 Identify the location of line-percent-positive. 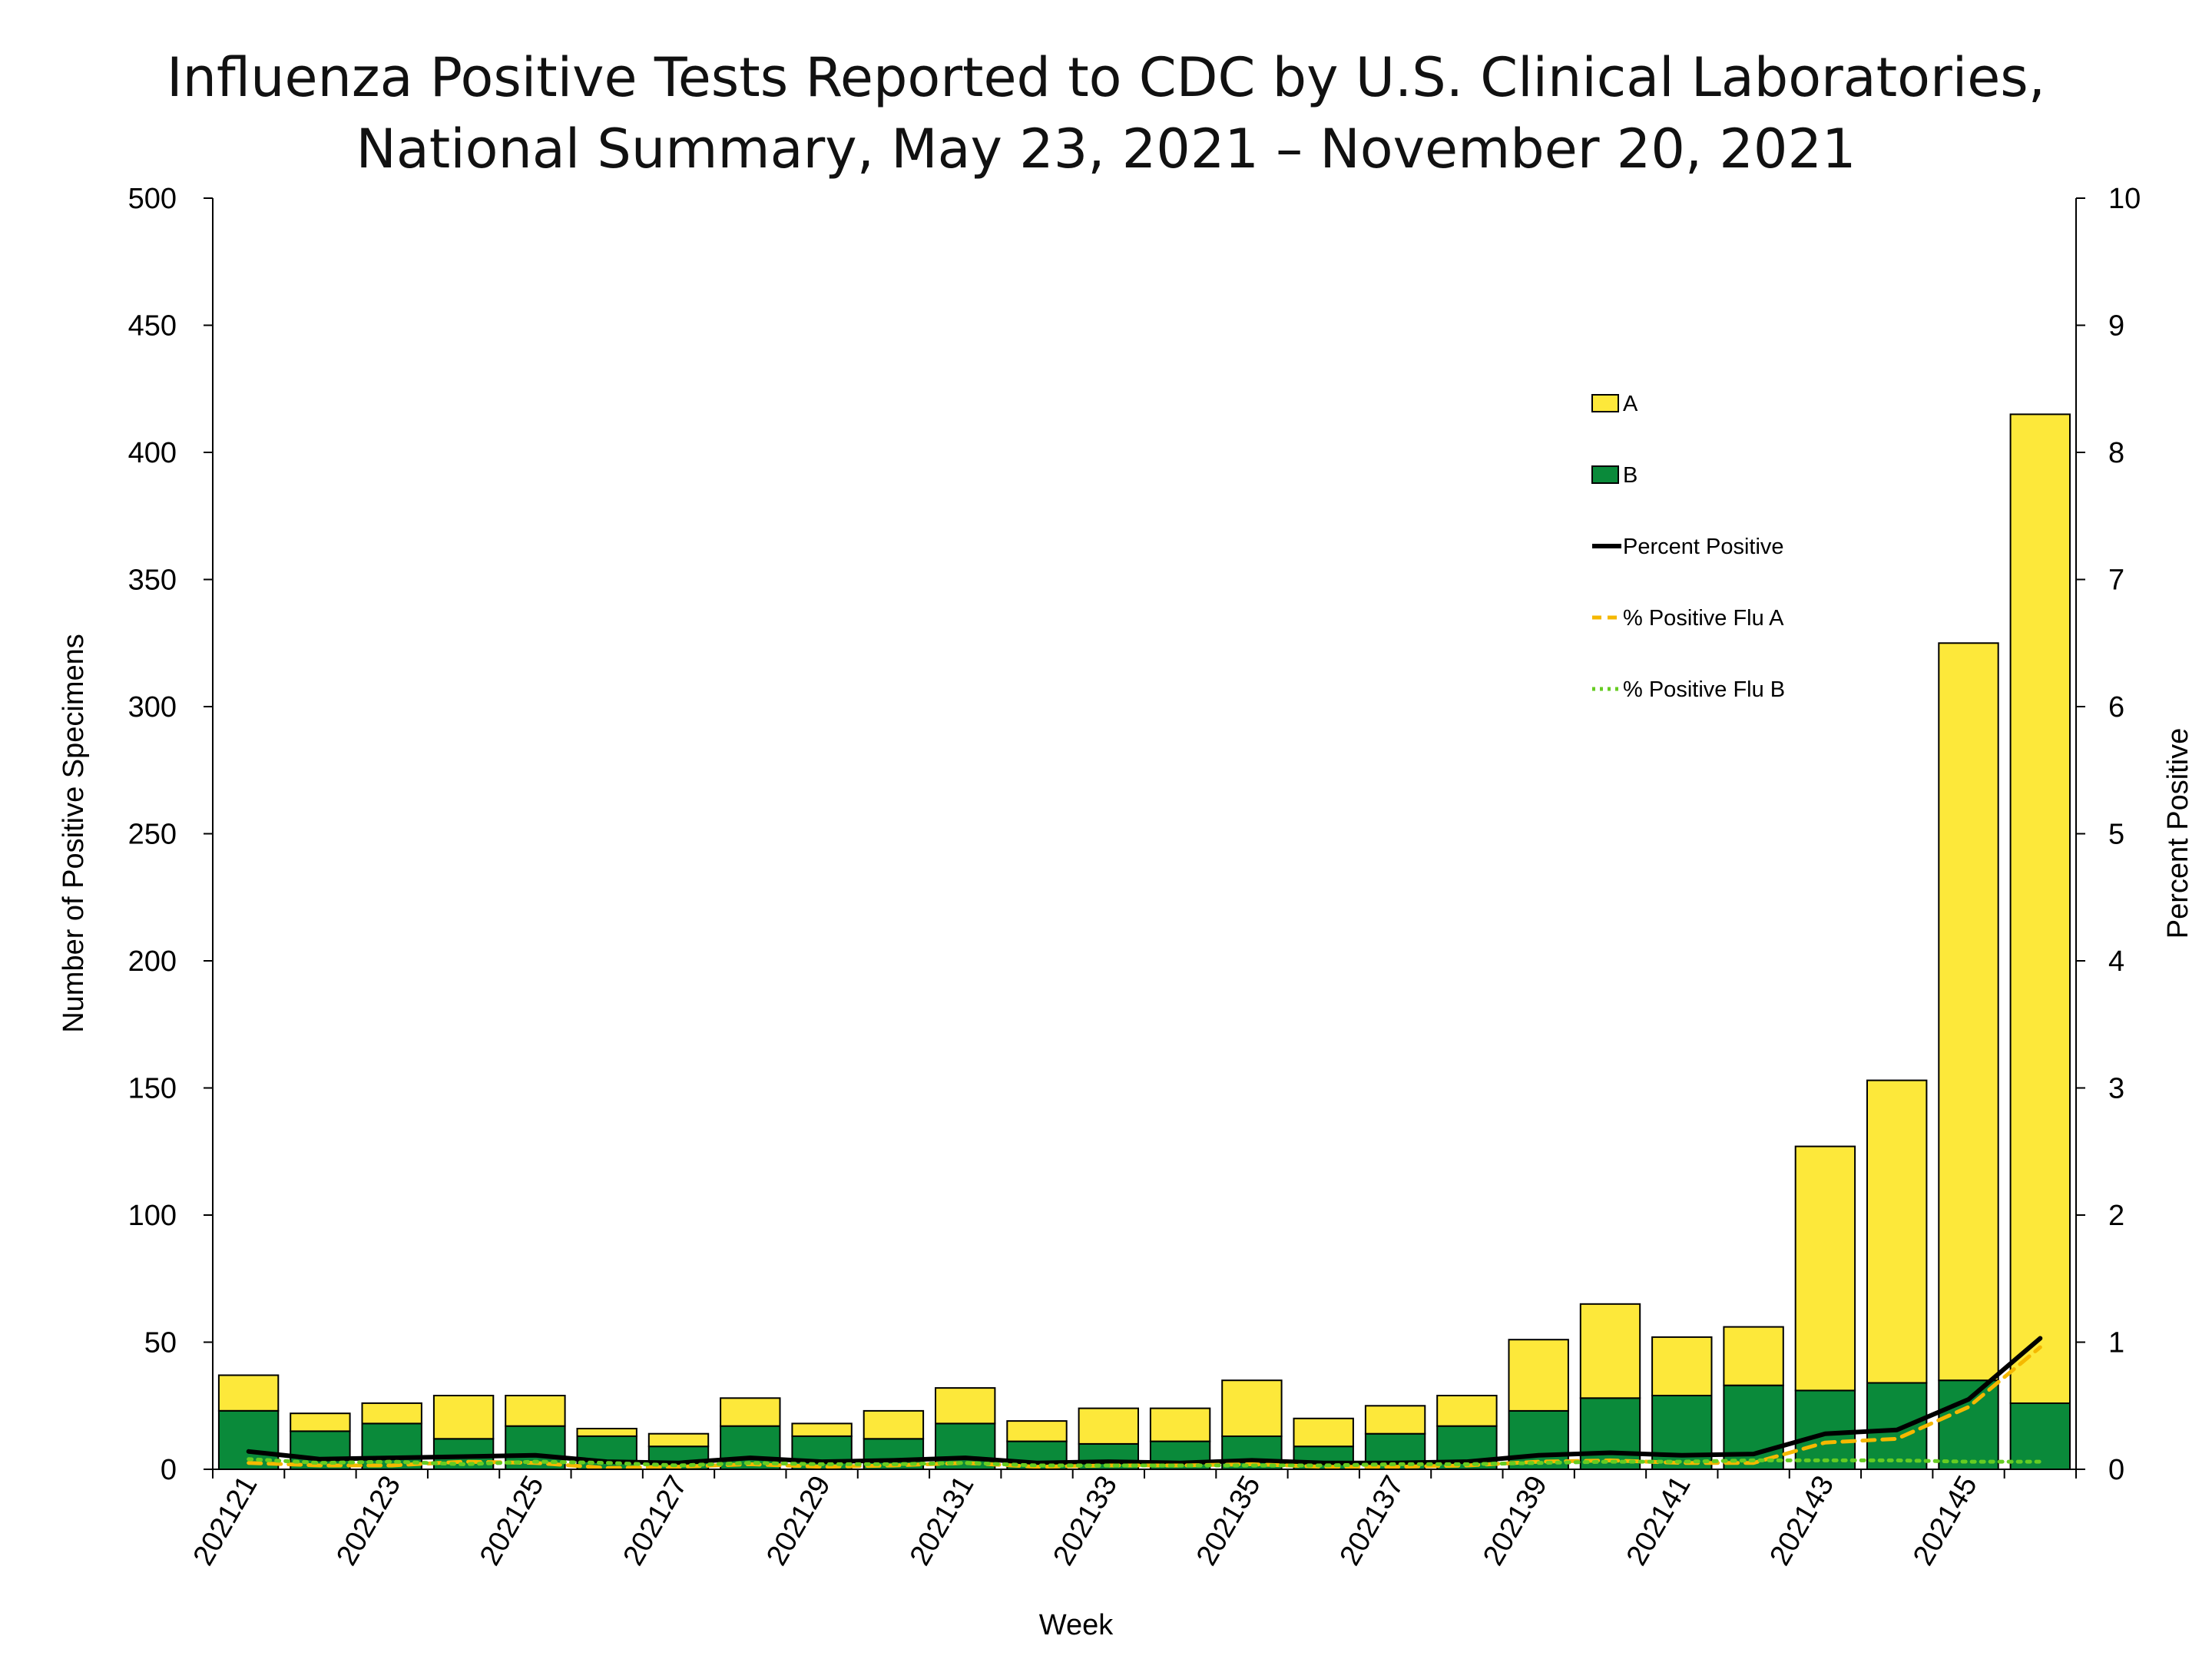
(1144, 1401).